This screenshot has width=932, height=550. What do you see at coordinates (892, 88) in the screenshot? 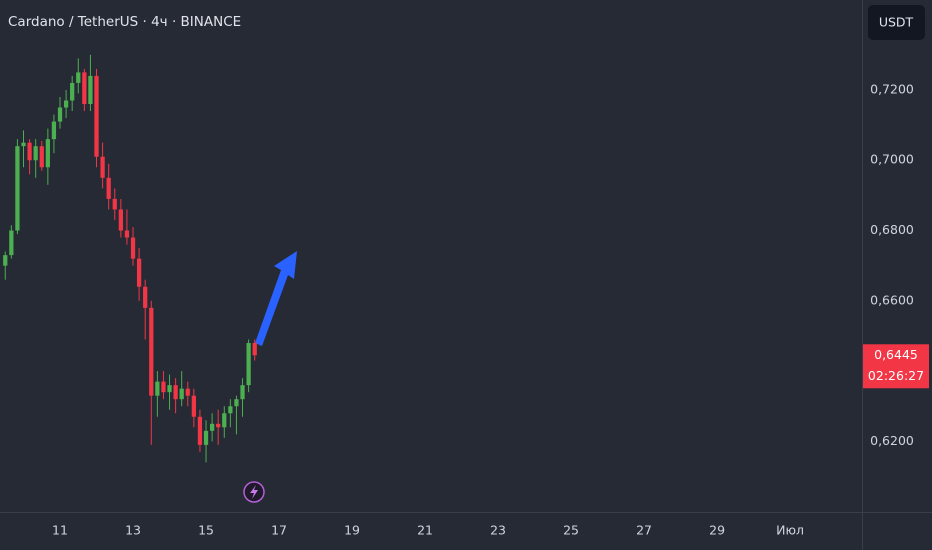
I see `y-tick-label: 0,7200` at bounding box center [892, 88].